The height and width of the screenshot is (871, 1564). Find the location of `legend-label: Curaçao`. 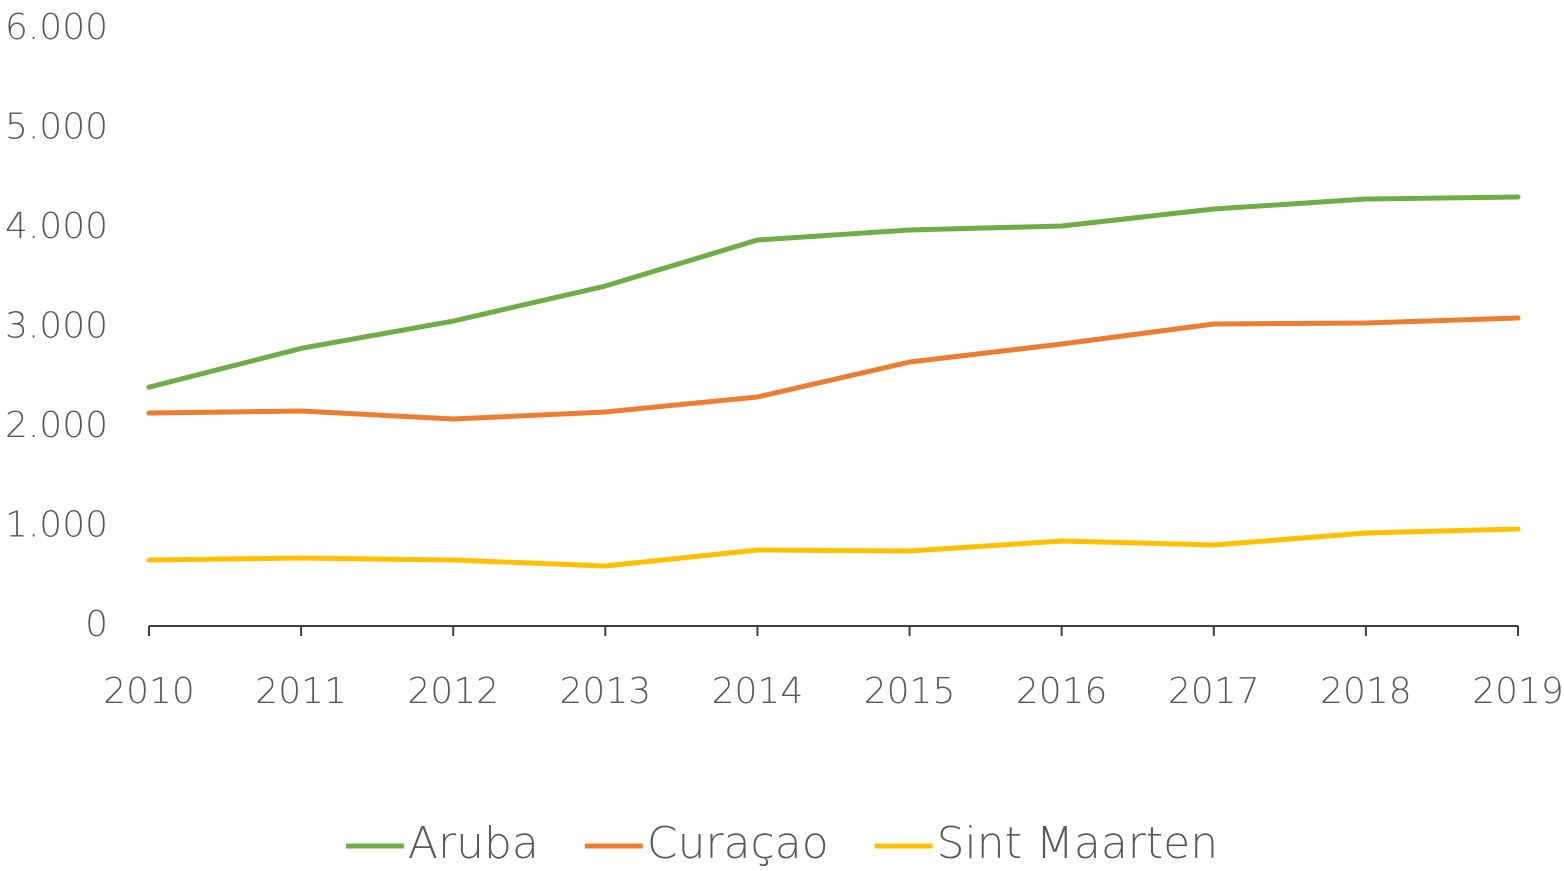

legend-label: Curaçao is located at coordinates (738, 843).